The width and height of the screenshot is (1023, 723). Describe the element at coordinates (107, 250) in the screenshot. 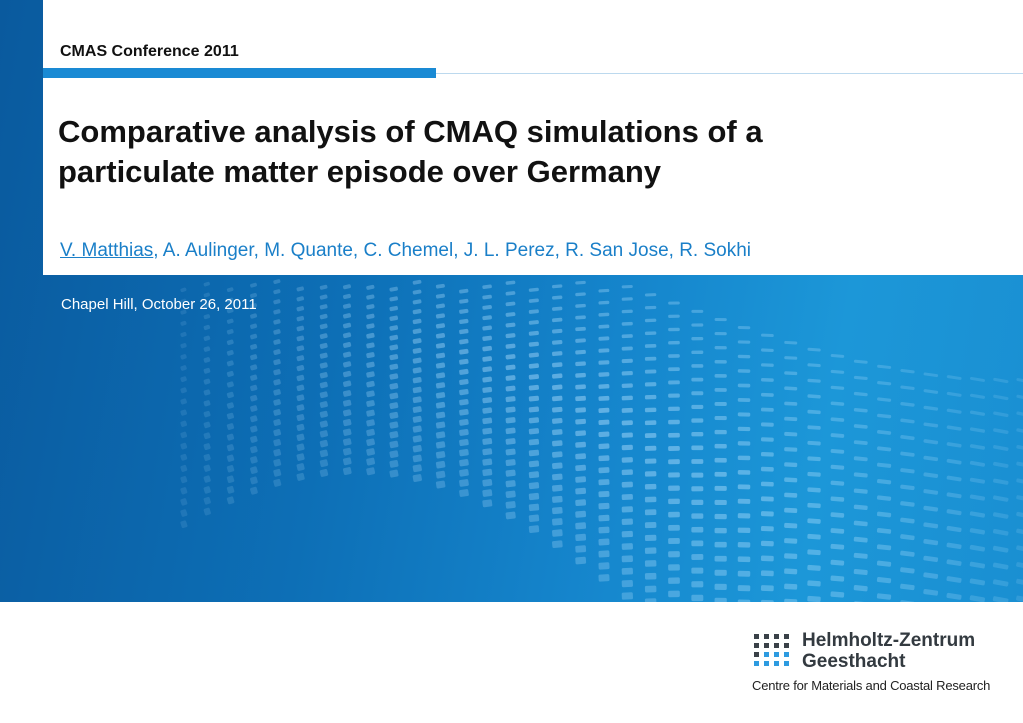

I see `presenter-link: V. Matthias` at that location.